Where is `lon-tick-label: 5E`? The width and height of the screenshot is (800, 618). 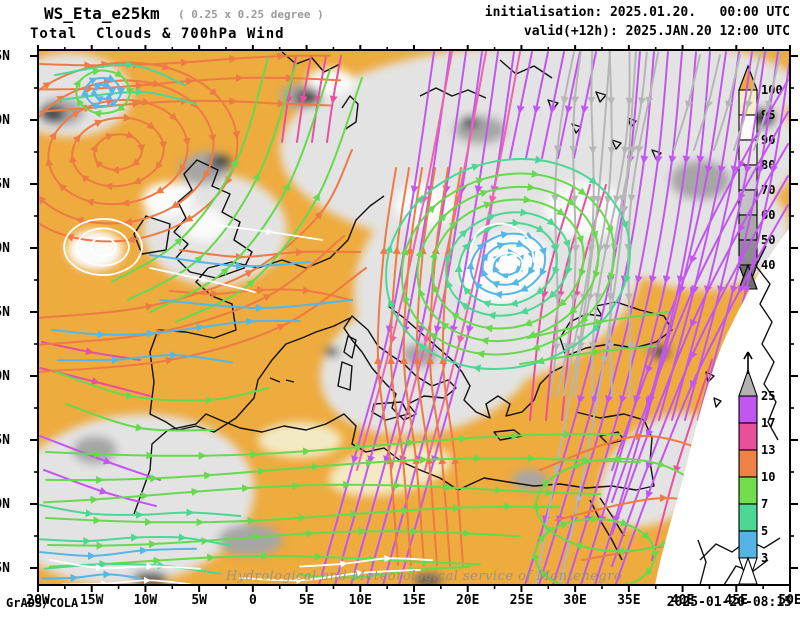
lon-tick-label: 5E is located at coordinates (307, 600).